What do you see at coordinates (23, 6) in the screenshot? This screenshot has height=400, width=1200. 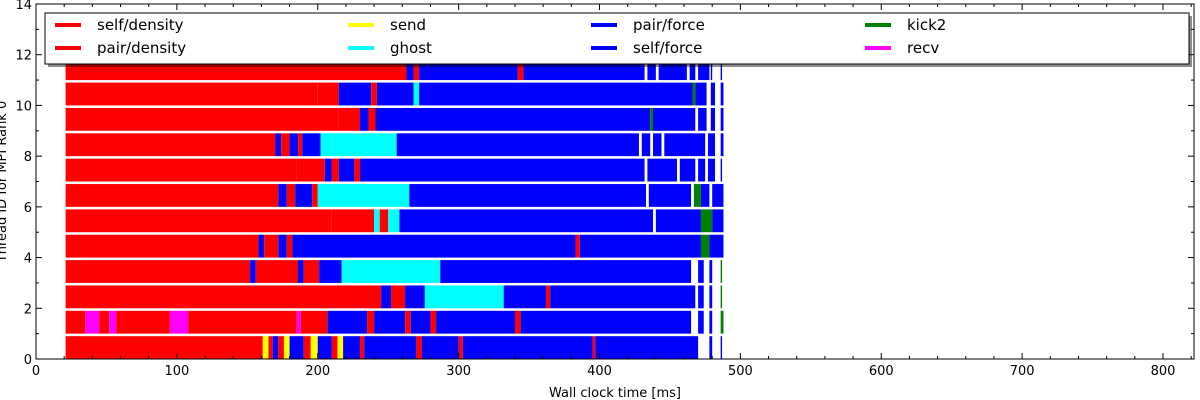 I see `y-tick-label: 14` at bounding box center [23, 6].